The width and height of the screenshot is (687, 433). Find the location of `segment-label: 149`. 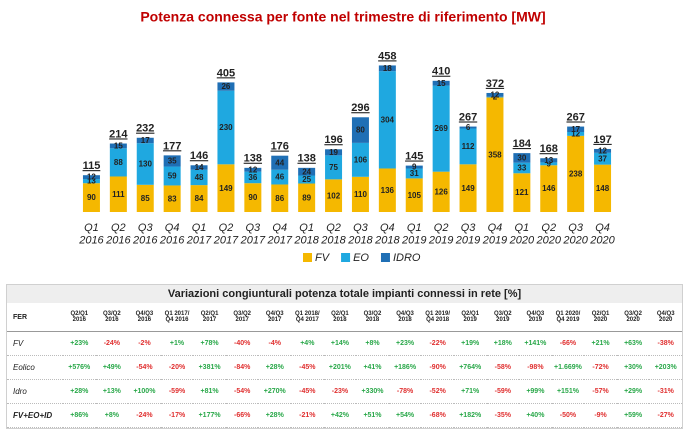

segment-label: 149 is located at coordinates (468, 188).